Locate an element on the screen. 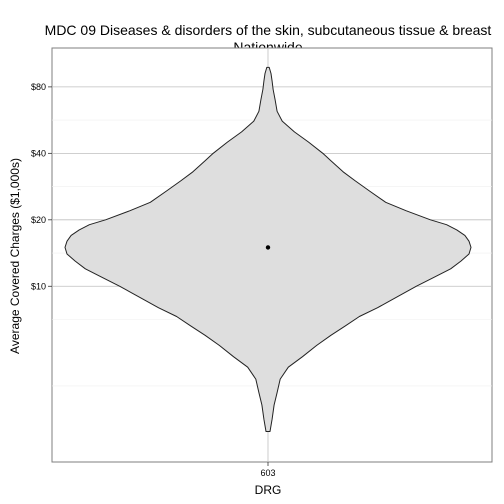 Image resolution: width=504 pixels, height=504 pixels. y-axis-title: Average Covered Charges ($1,000s) is located at coordinates (15, 256).